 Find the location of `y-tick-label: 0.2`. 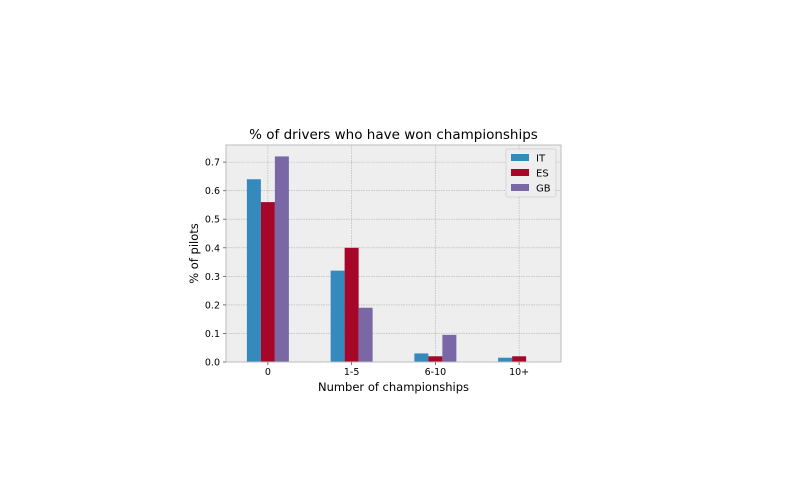

y-tick-label: 0.2 is located at coordinates (212, 305).